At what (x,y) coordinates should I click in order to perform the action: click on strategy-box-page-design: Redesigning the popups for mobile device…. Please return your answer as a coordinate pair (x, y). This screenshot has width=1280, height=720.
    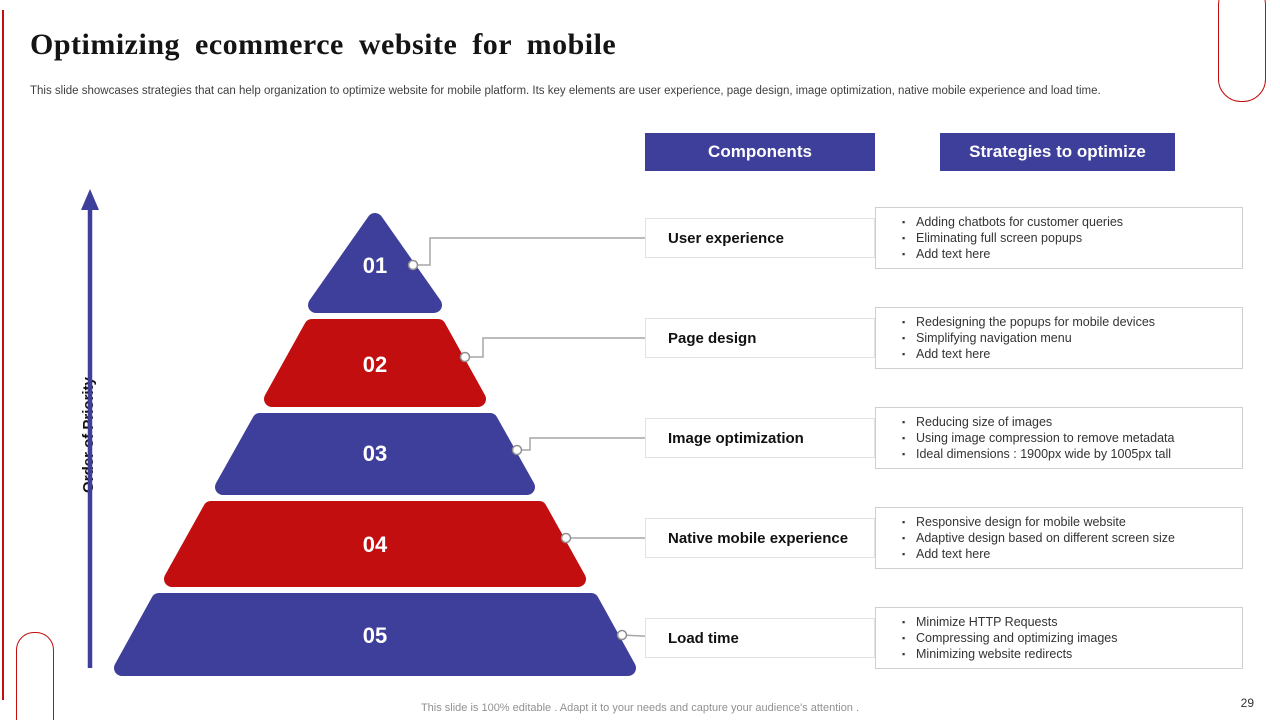
    Looking at the image, I should click on (1059, 338).